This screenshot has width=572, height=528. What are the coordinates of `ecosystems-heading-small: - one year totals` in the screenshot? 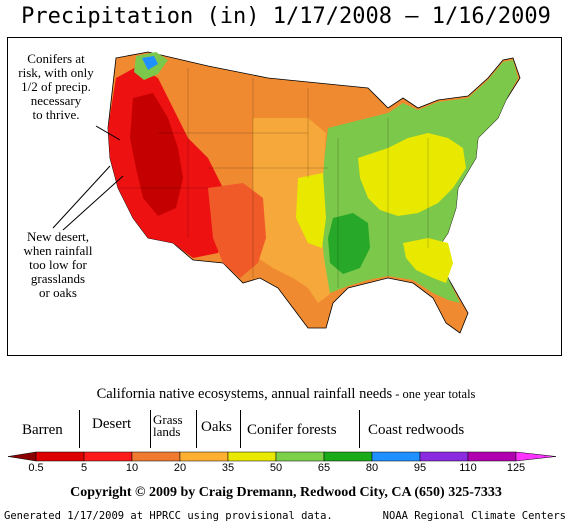 It's located at (434, 394).